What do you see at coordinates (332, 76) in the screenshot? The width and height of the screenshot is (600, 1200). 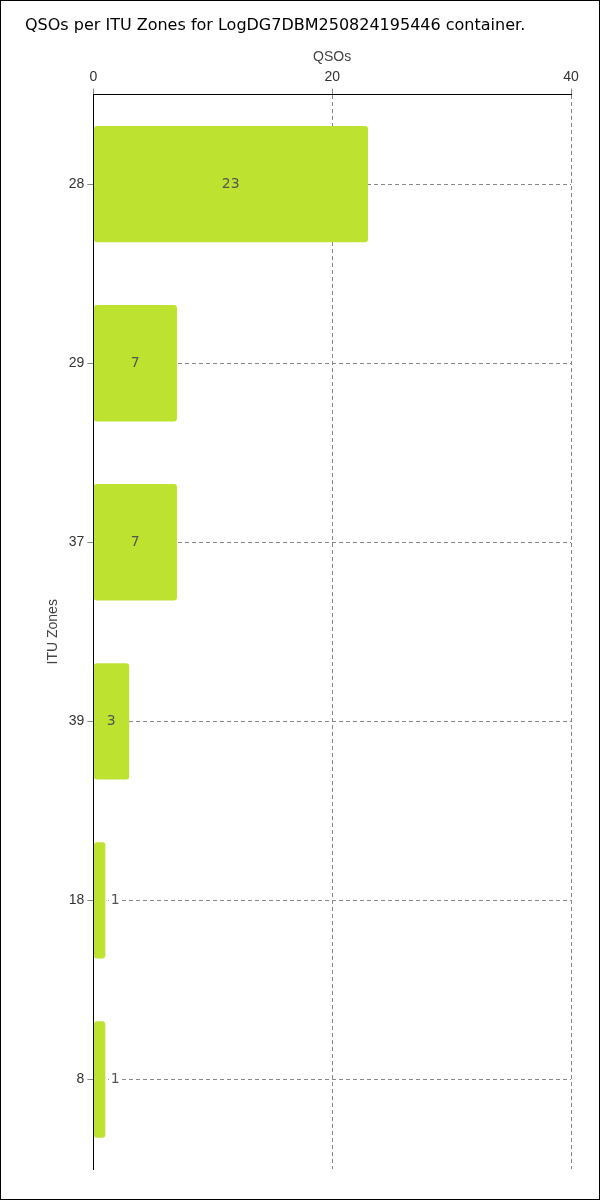 I see `x-tick-label: 20` at bounding box center [332, 76].